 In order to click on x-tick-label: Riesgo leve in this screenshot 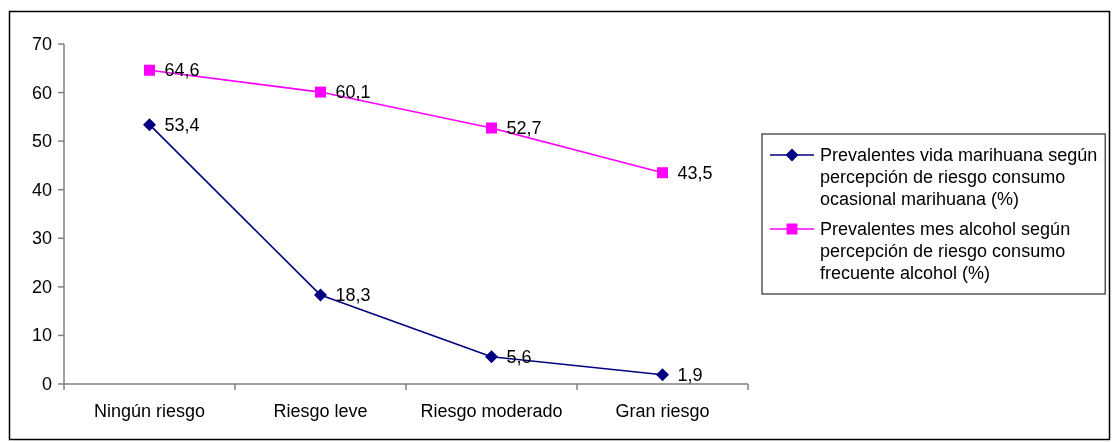, I will do `click(320, 411)`.